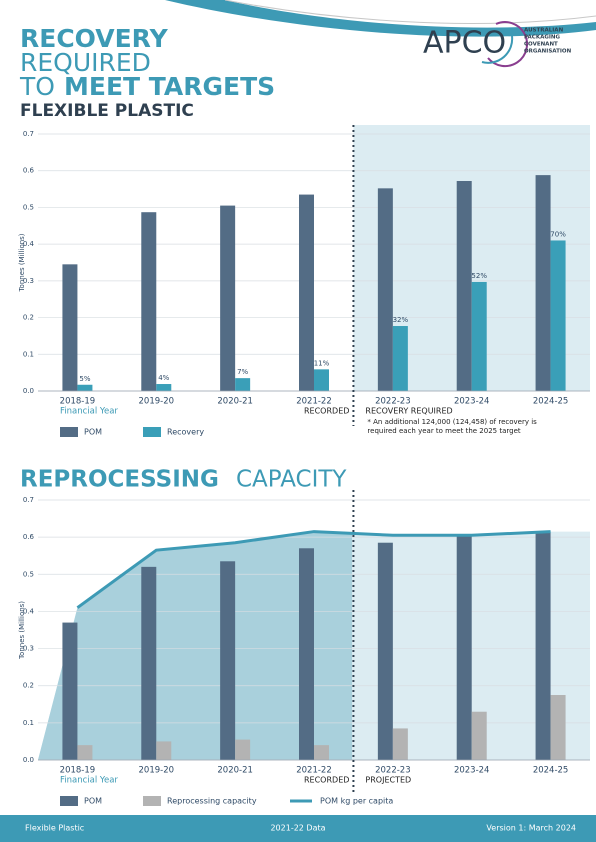 The image size is (596, 842). Describe the element at coordinates (356, 801) in the screenshot. I see `legend-label: POM kg per capita` at that location.